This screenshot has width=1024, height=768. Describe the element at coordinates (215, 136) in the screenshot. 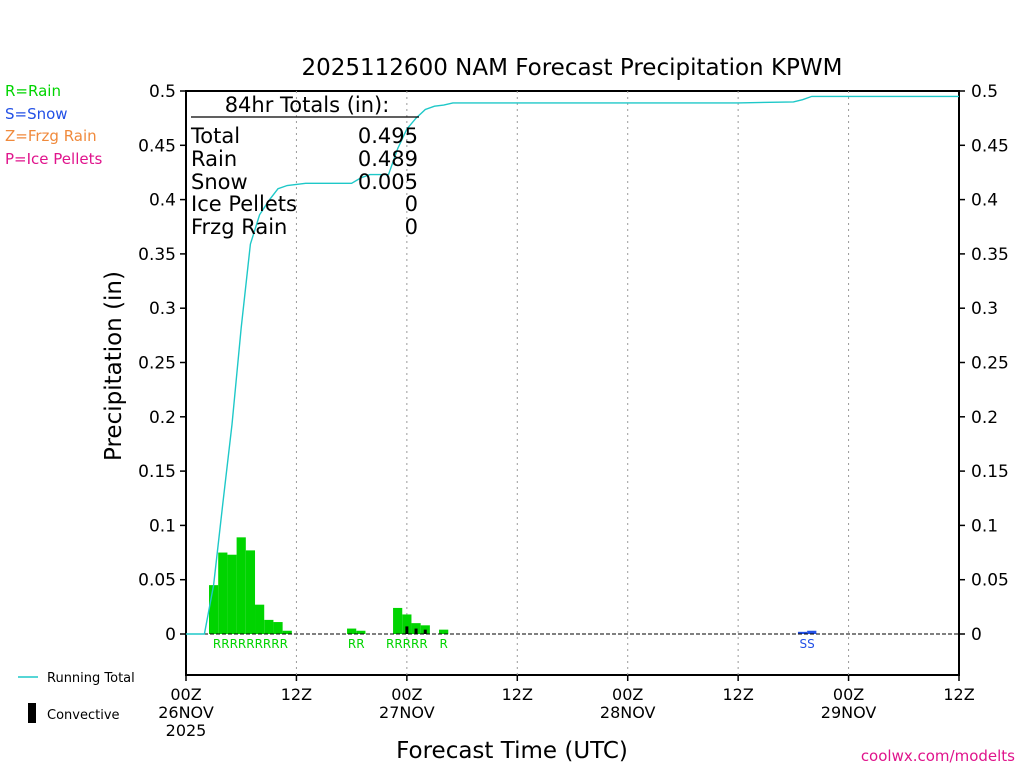

I see `totals-label-total: Total` at that location.